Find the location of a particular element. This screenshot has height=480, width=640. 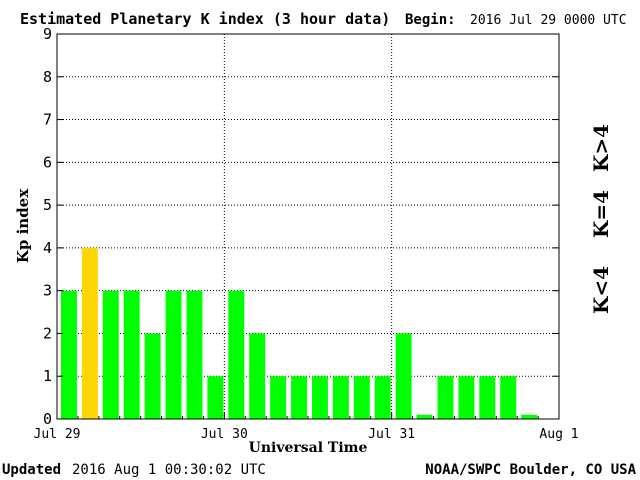

legend-k-lt-4: K<4 is located at coordinates (601, 290).